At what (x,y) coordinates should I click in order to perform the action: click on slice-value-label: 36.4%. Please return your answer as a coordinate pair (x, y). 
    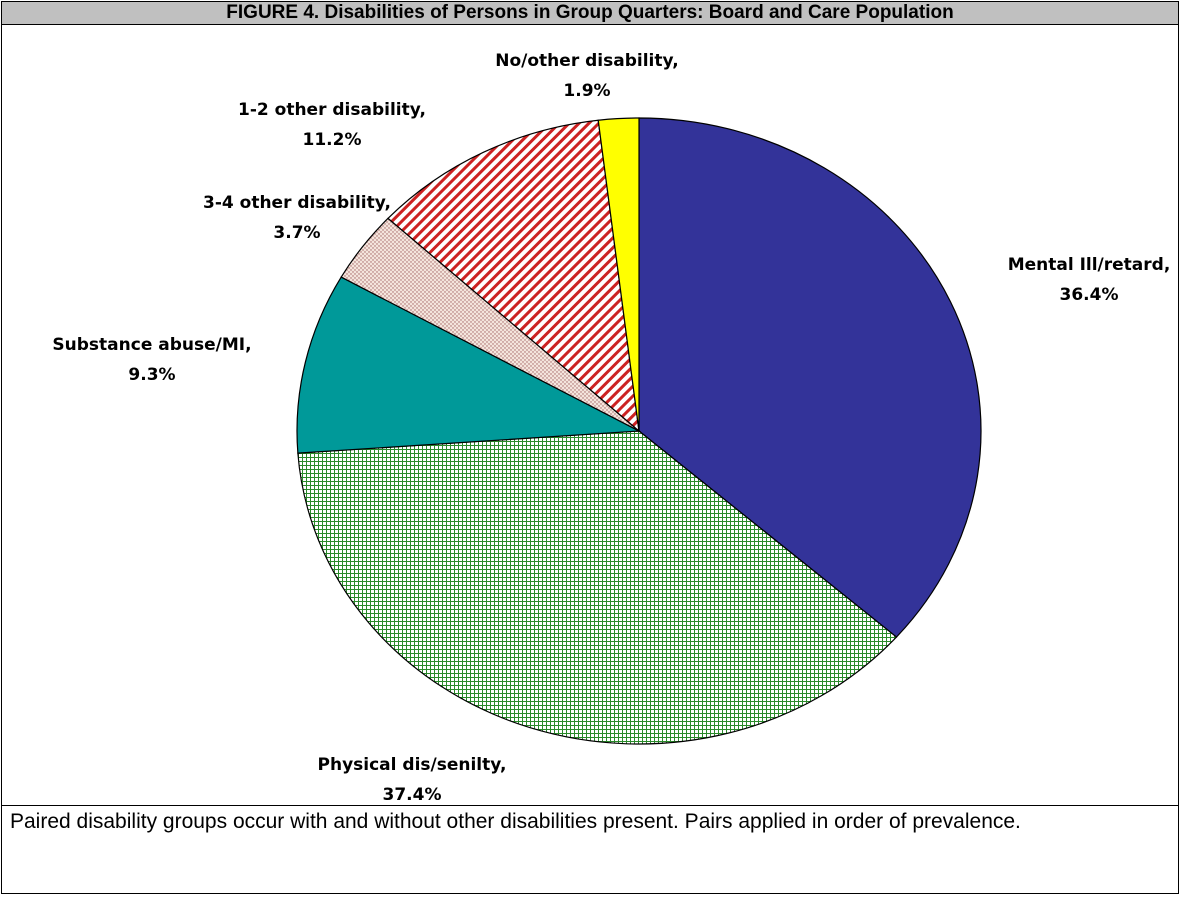
    Looking at the image, I should click on (1089, 295).